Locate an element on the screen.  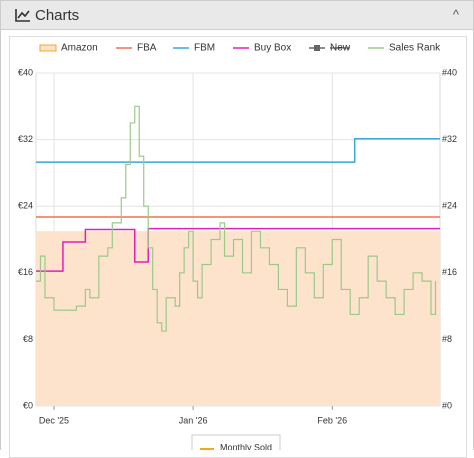
legend-label: FBM is located at coordinates (204, 48).